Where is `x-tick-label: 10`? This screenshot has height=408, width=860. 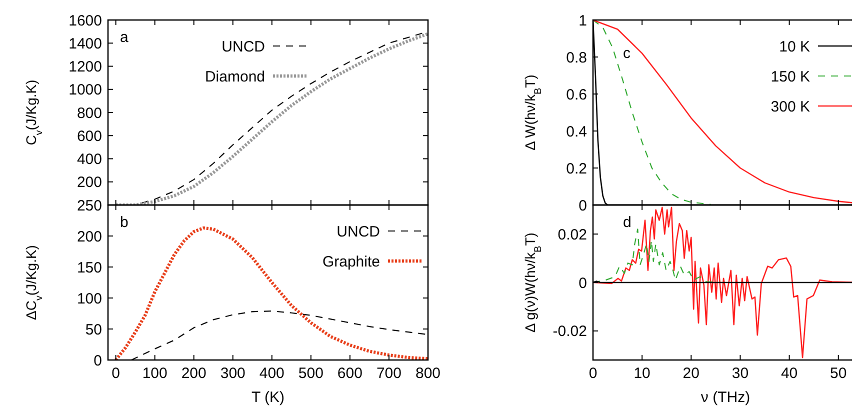
x-tick-label: 10 is located at coordinates (642, 373).